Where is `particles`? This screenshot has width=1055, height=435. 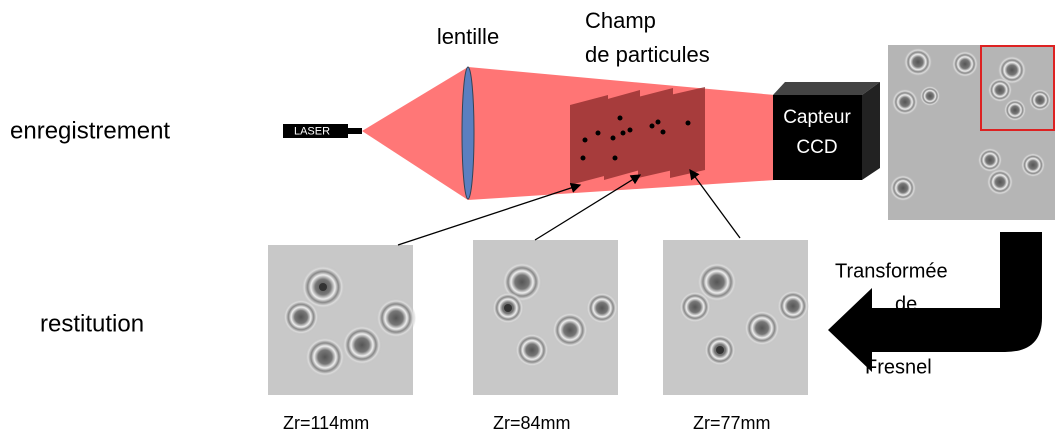
particles is located at coordinates (635, 138).